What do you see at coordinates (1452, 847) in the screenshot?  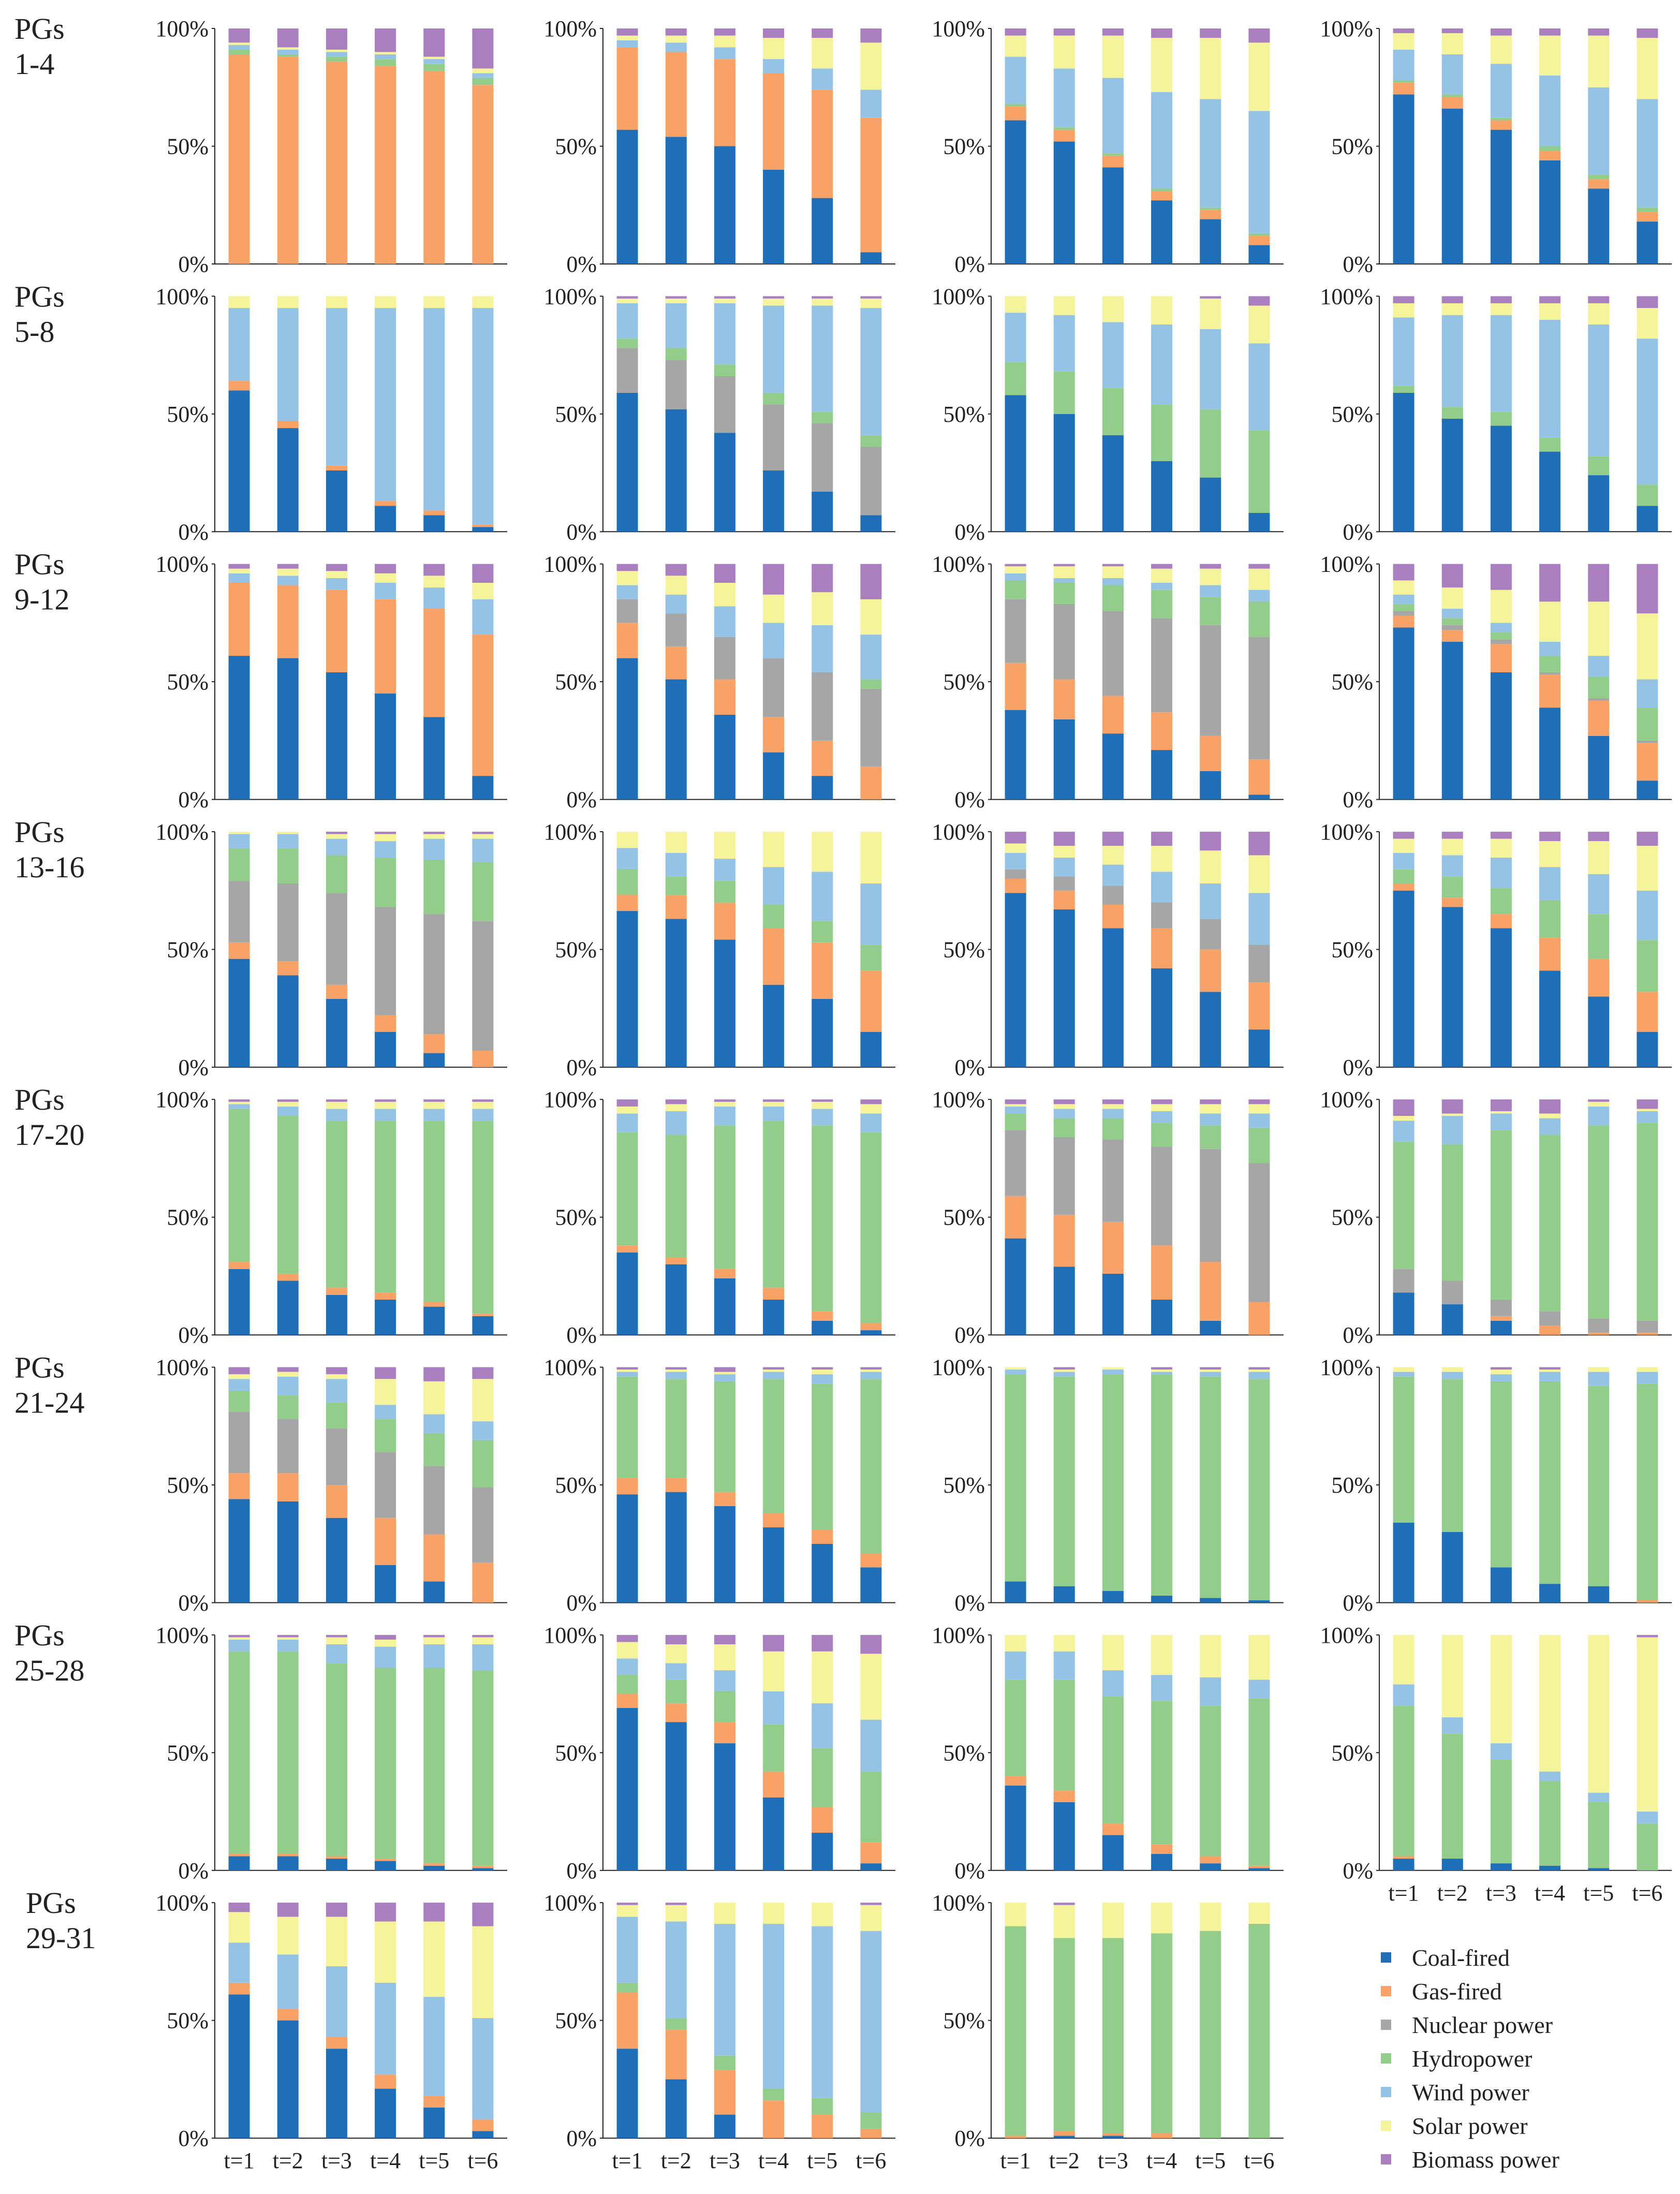 I see `panel-pg-16-bar-t=2-solar-power` at bounding box center [1452, 847].